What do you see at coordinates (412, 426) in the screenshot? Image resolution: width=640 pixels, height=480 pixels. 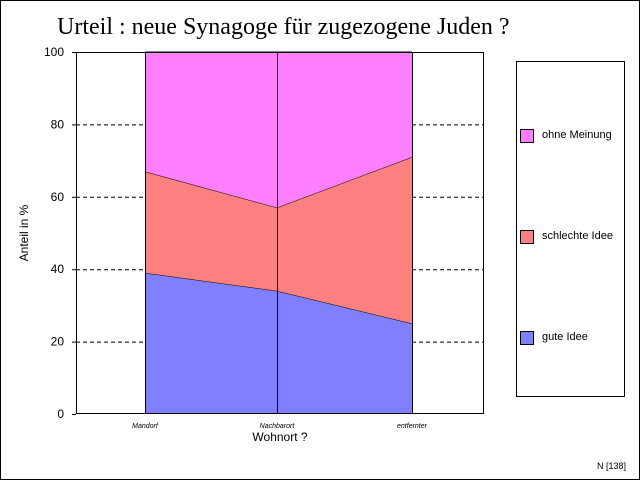 I see `x-tick-label: entfernter` at bounding box center [412, 426].